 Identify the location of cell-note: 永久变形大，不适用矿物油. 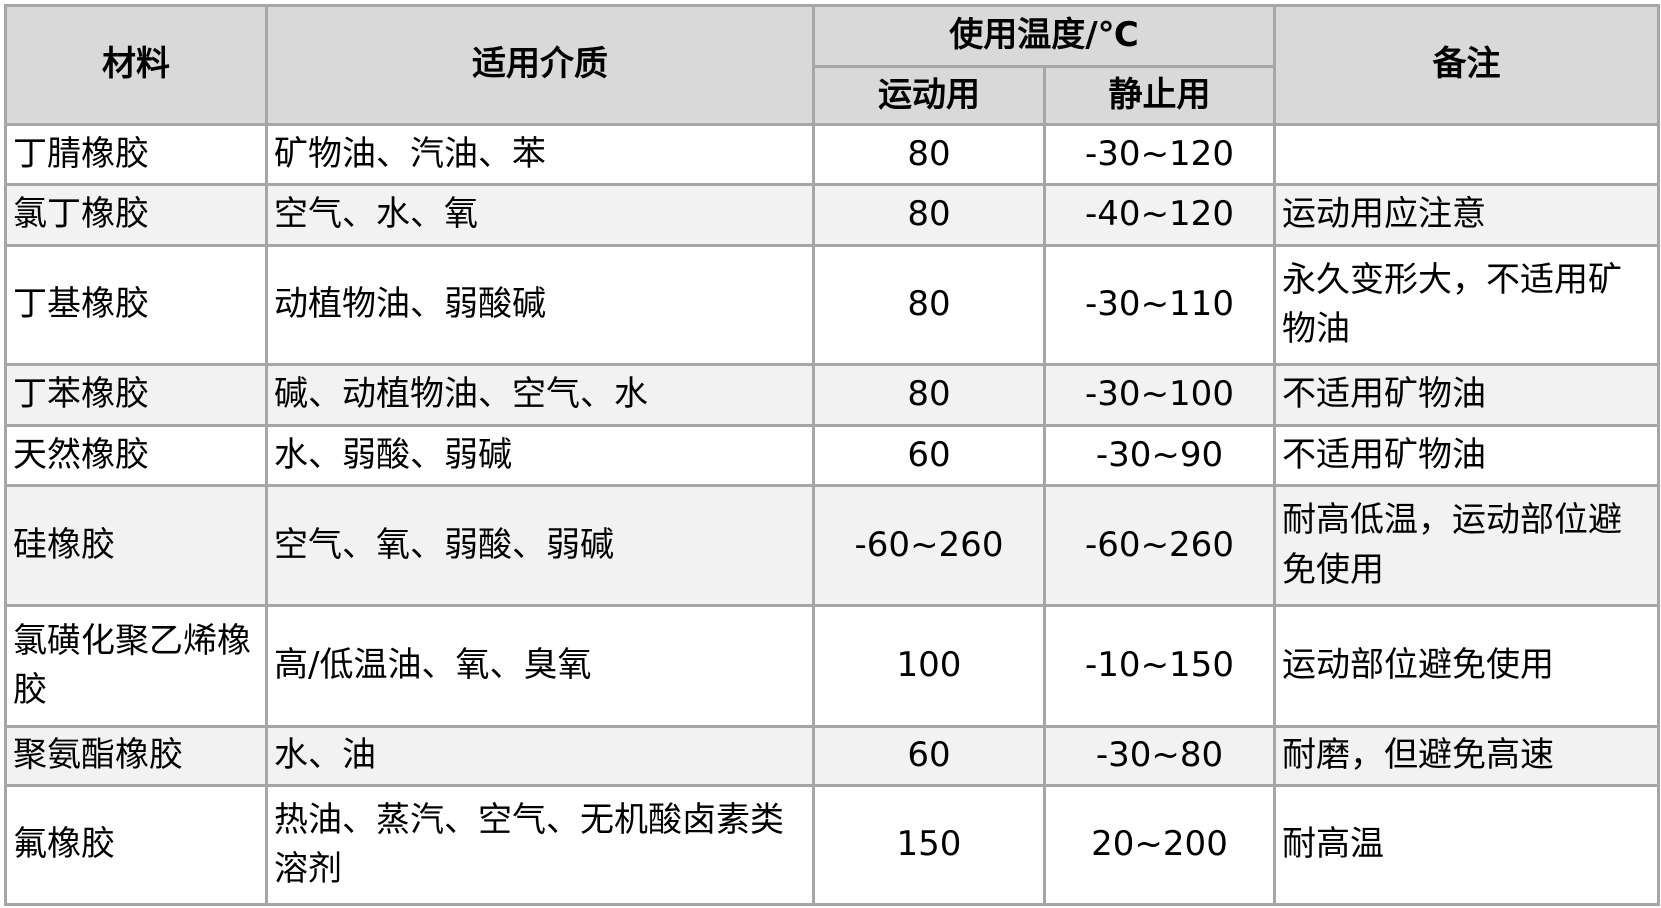
(1466, 305).